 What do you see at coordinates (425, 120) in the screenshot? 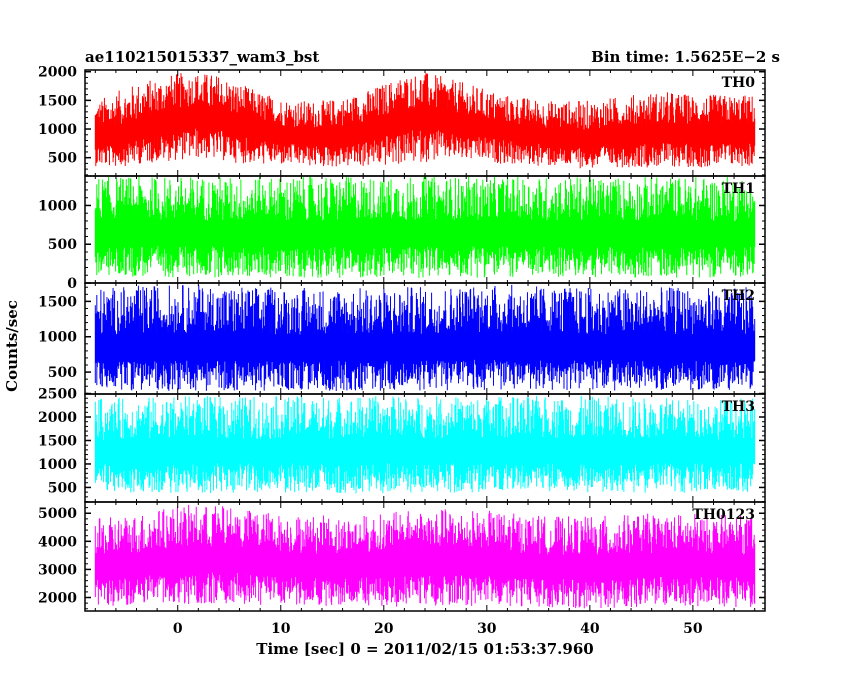
I see `th0-series-line` at bounding box center [425, 120].